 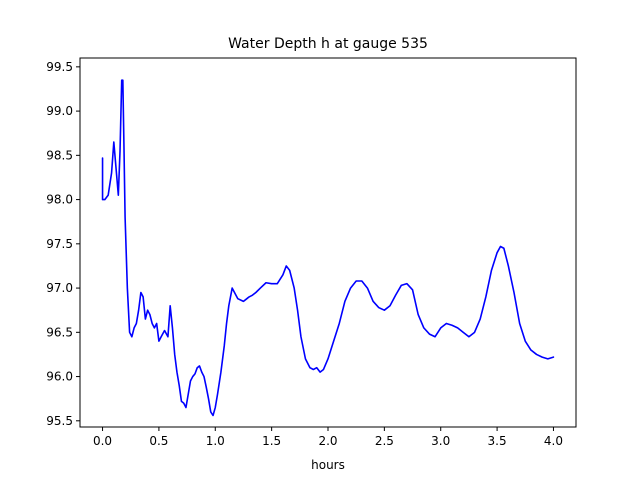 I want to click on y-tick-label: 98.5, so click(x=59, y=155).